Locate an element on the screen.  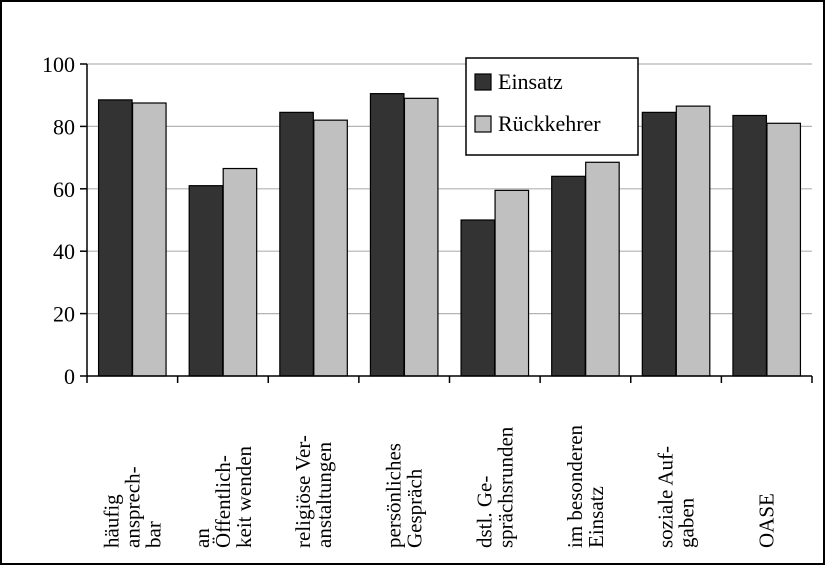
y-tick-label: 60 is located at coordinates (64, 189).